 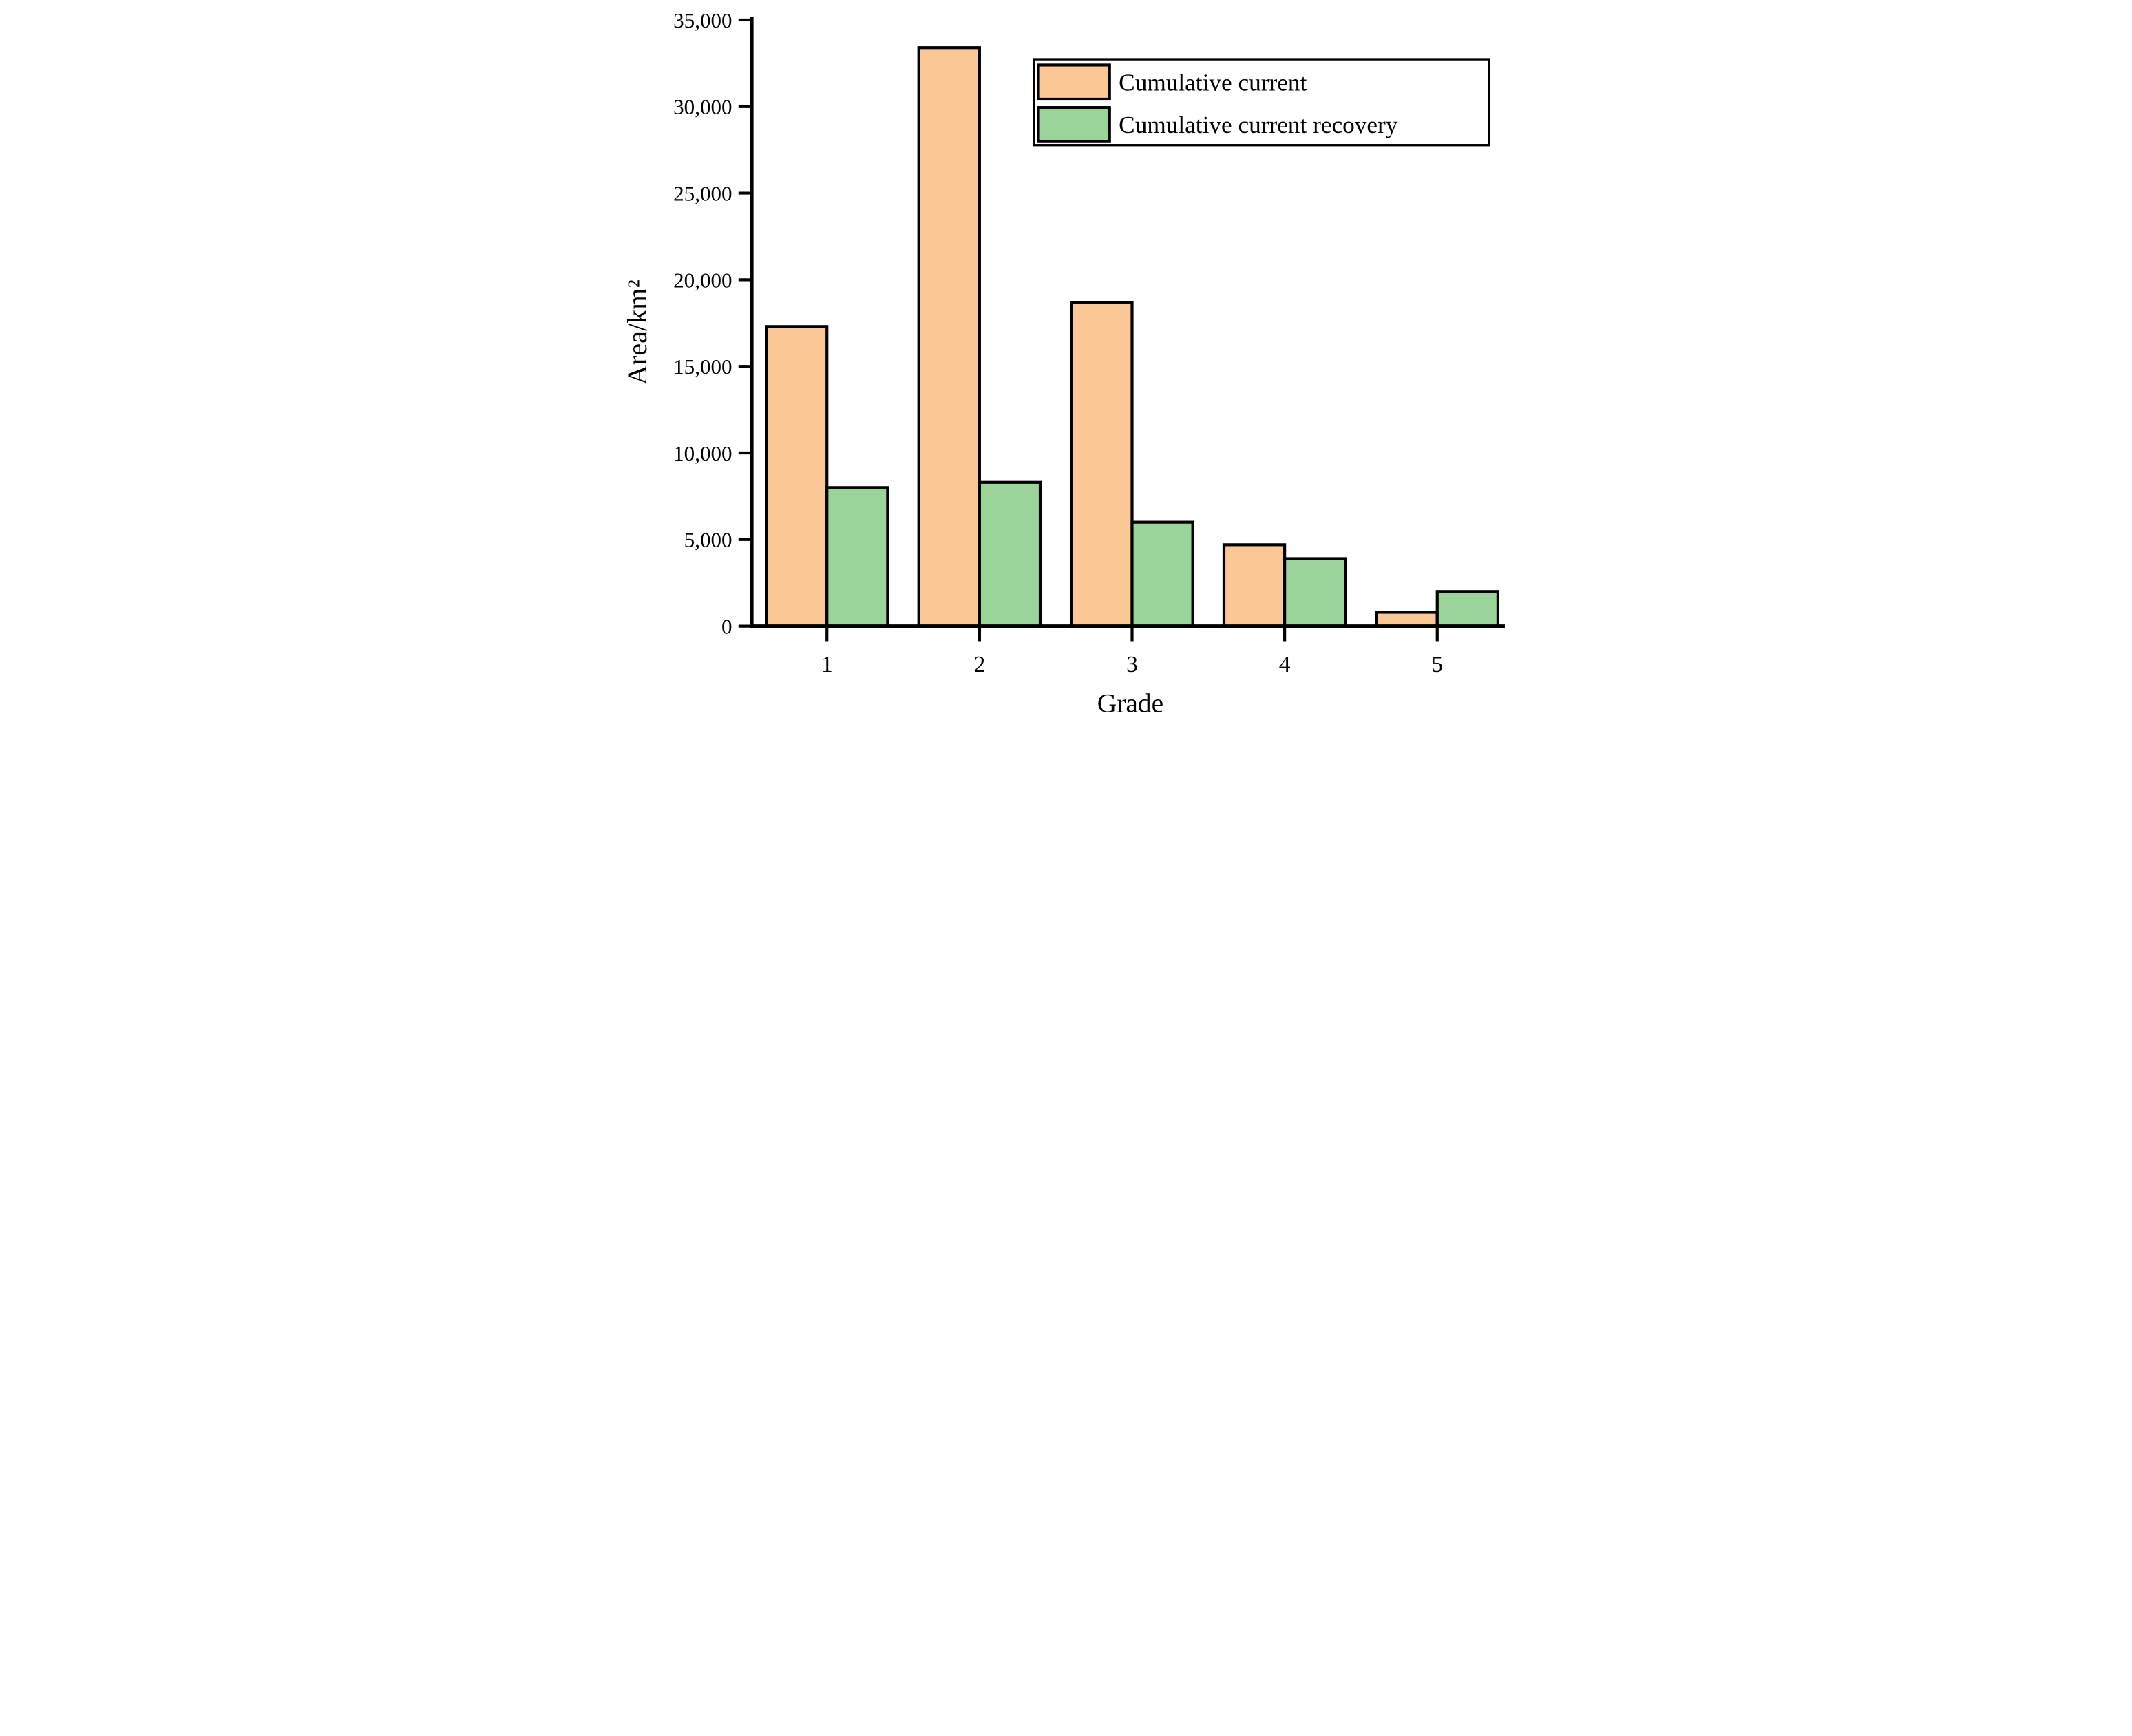 What do you see at coordinates (726, 627) in the screenshot?
I see `y-tick-label-0: 0` at bounding box center [726, 627].